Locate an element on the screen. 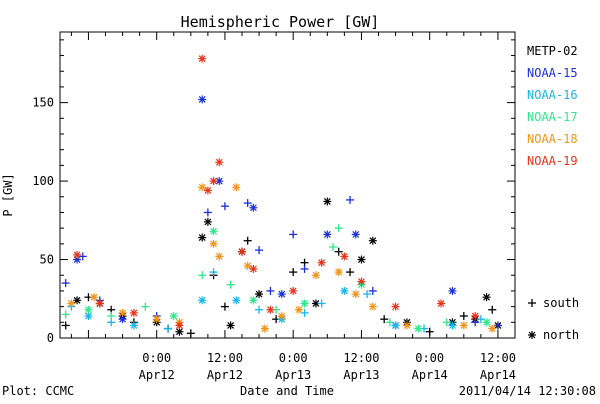  marker-legend: south north is located at coordinates (553, 319).